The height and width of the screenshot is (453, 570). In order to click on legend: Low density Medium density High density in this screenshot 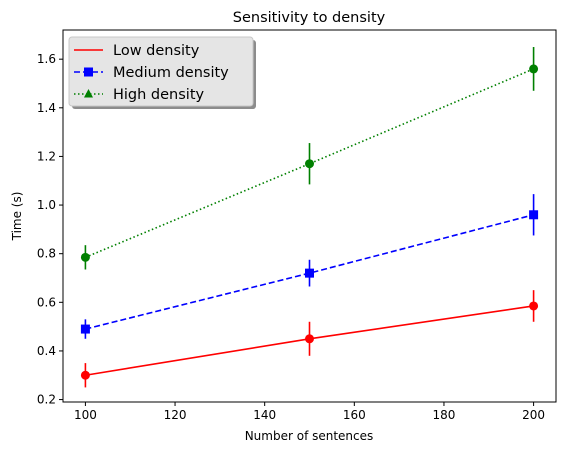, I will do `click(162, 72)`.